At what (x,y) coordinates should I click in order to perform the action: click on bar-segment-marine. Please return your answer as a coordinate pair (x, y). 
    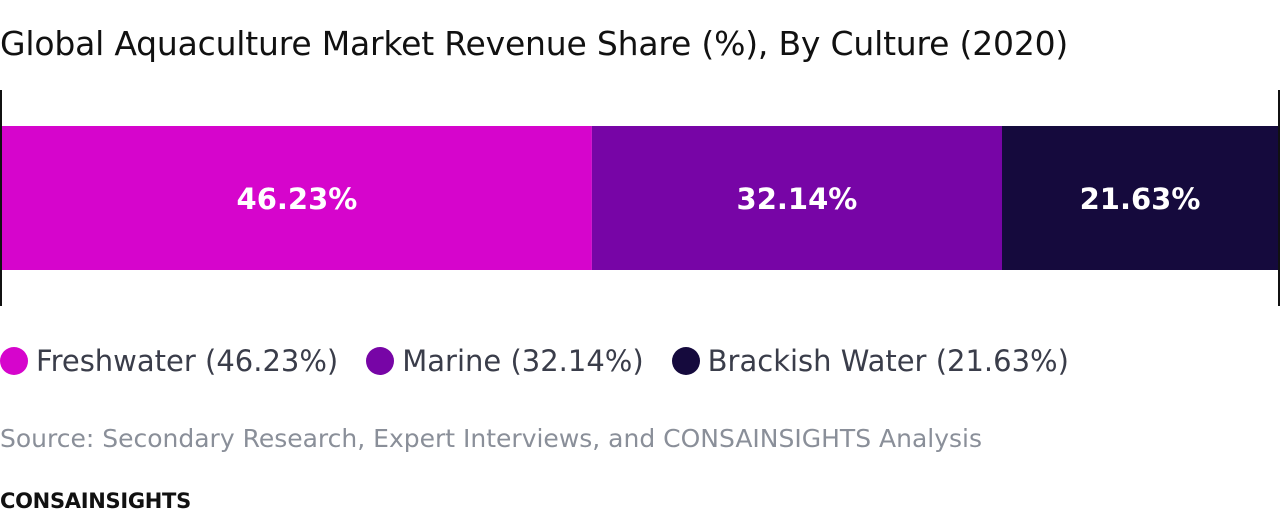
    Looking at the image, I should click on (797, 198).